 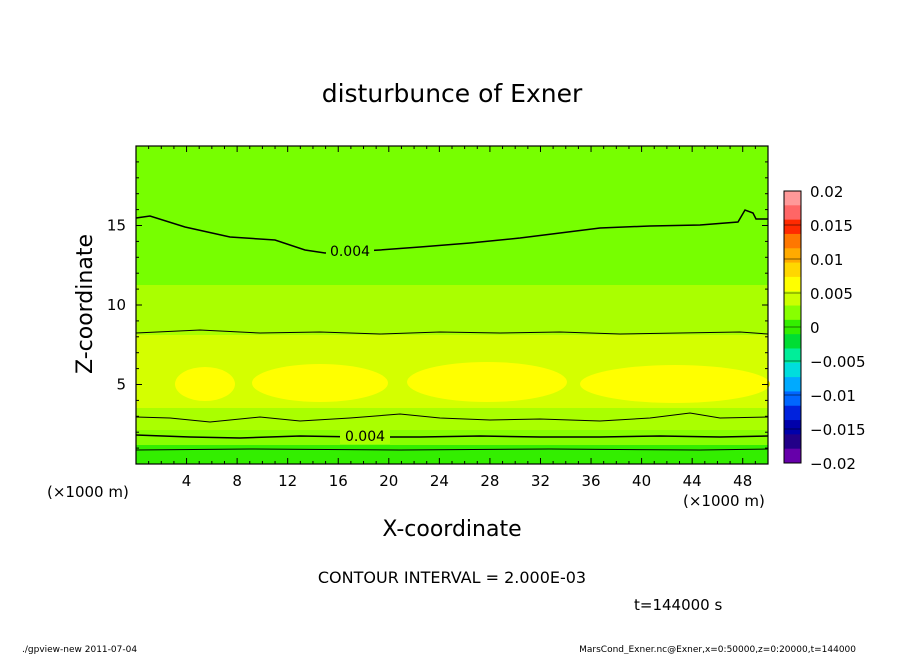 I want to click on x-tick-label: 8, so click(x=237, y=481).